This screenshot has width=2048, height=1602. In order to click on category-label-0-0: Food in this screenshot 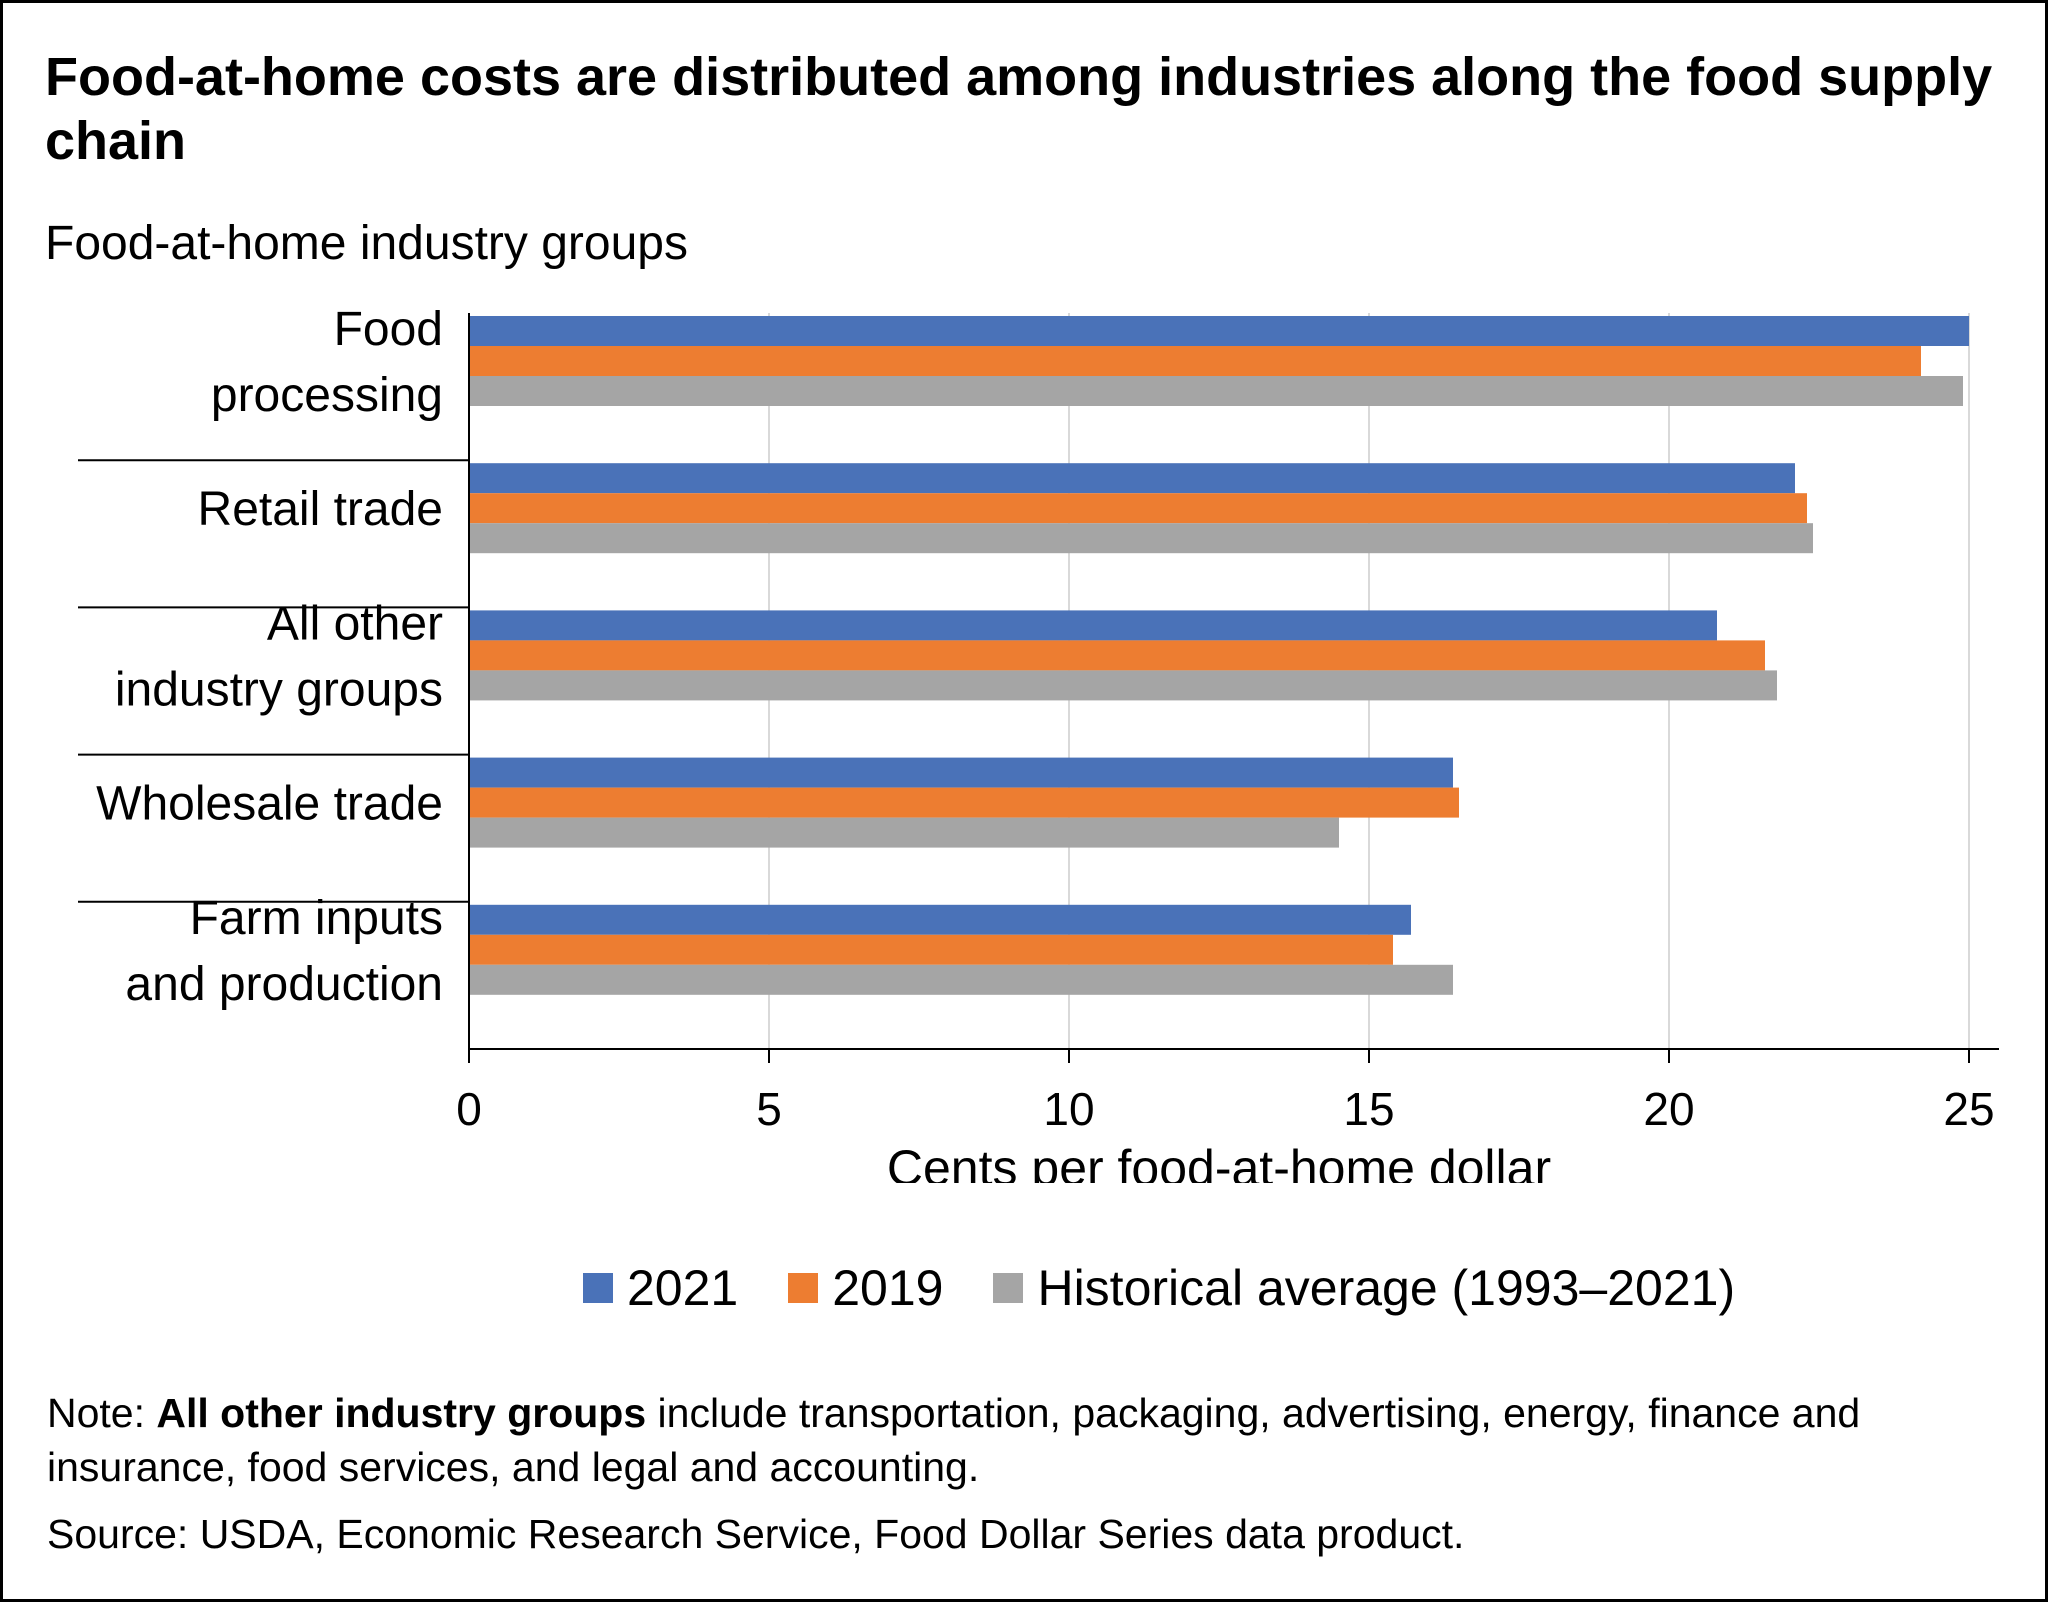, I will do `click(388, 329)`.